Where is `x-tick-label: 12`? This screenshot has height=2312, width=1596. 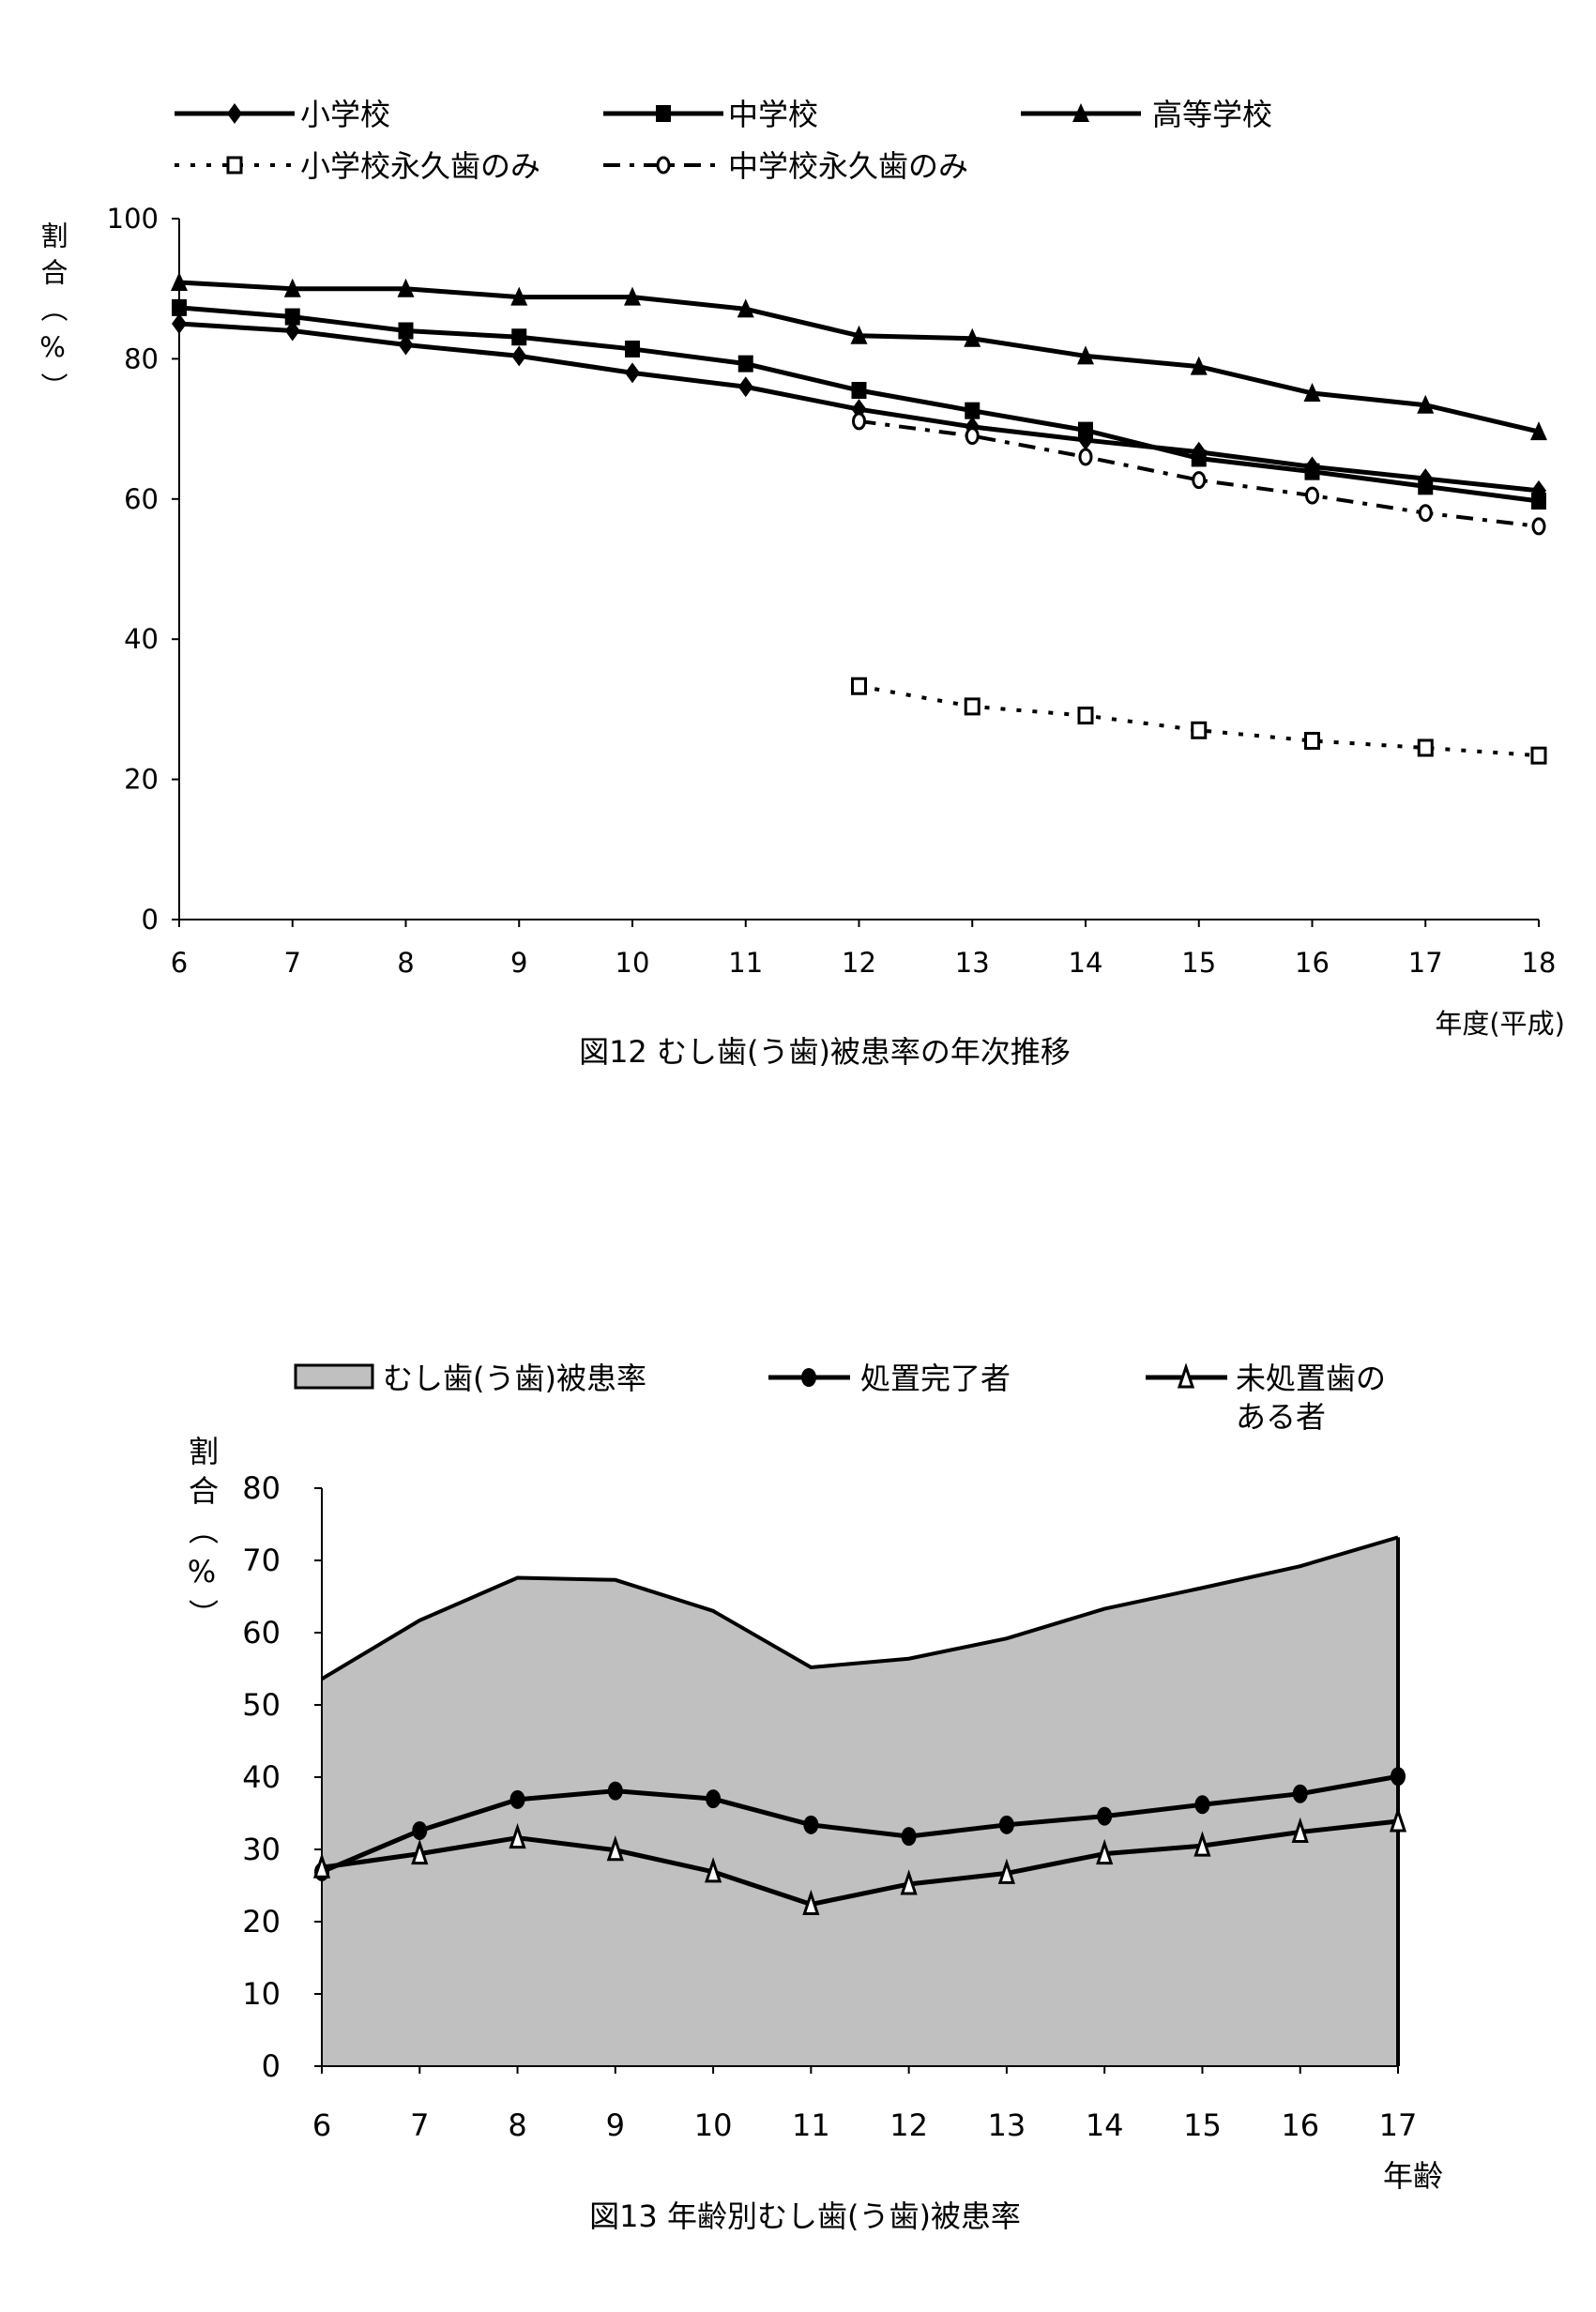 x-tick-label: 12 is located at coordinates (908, 2125).